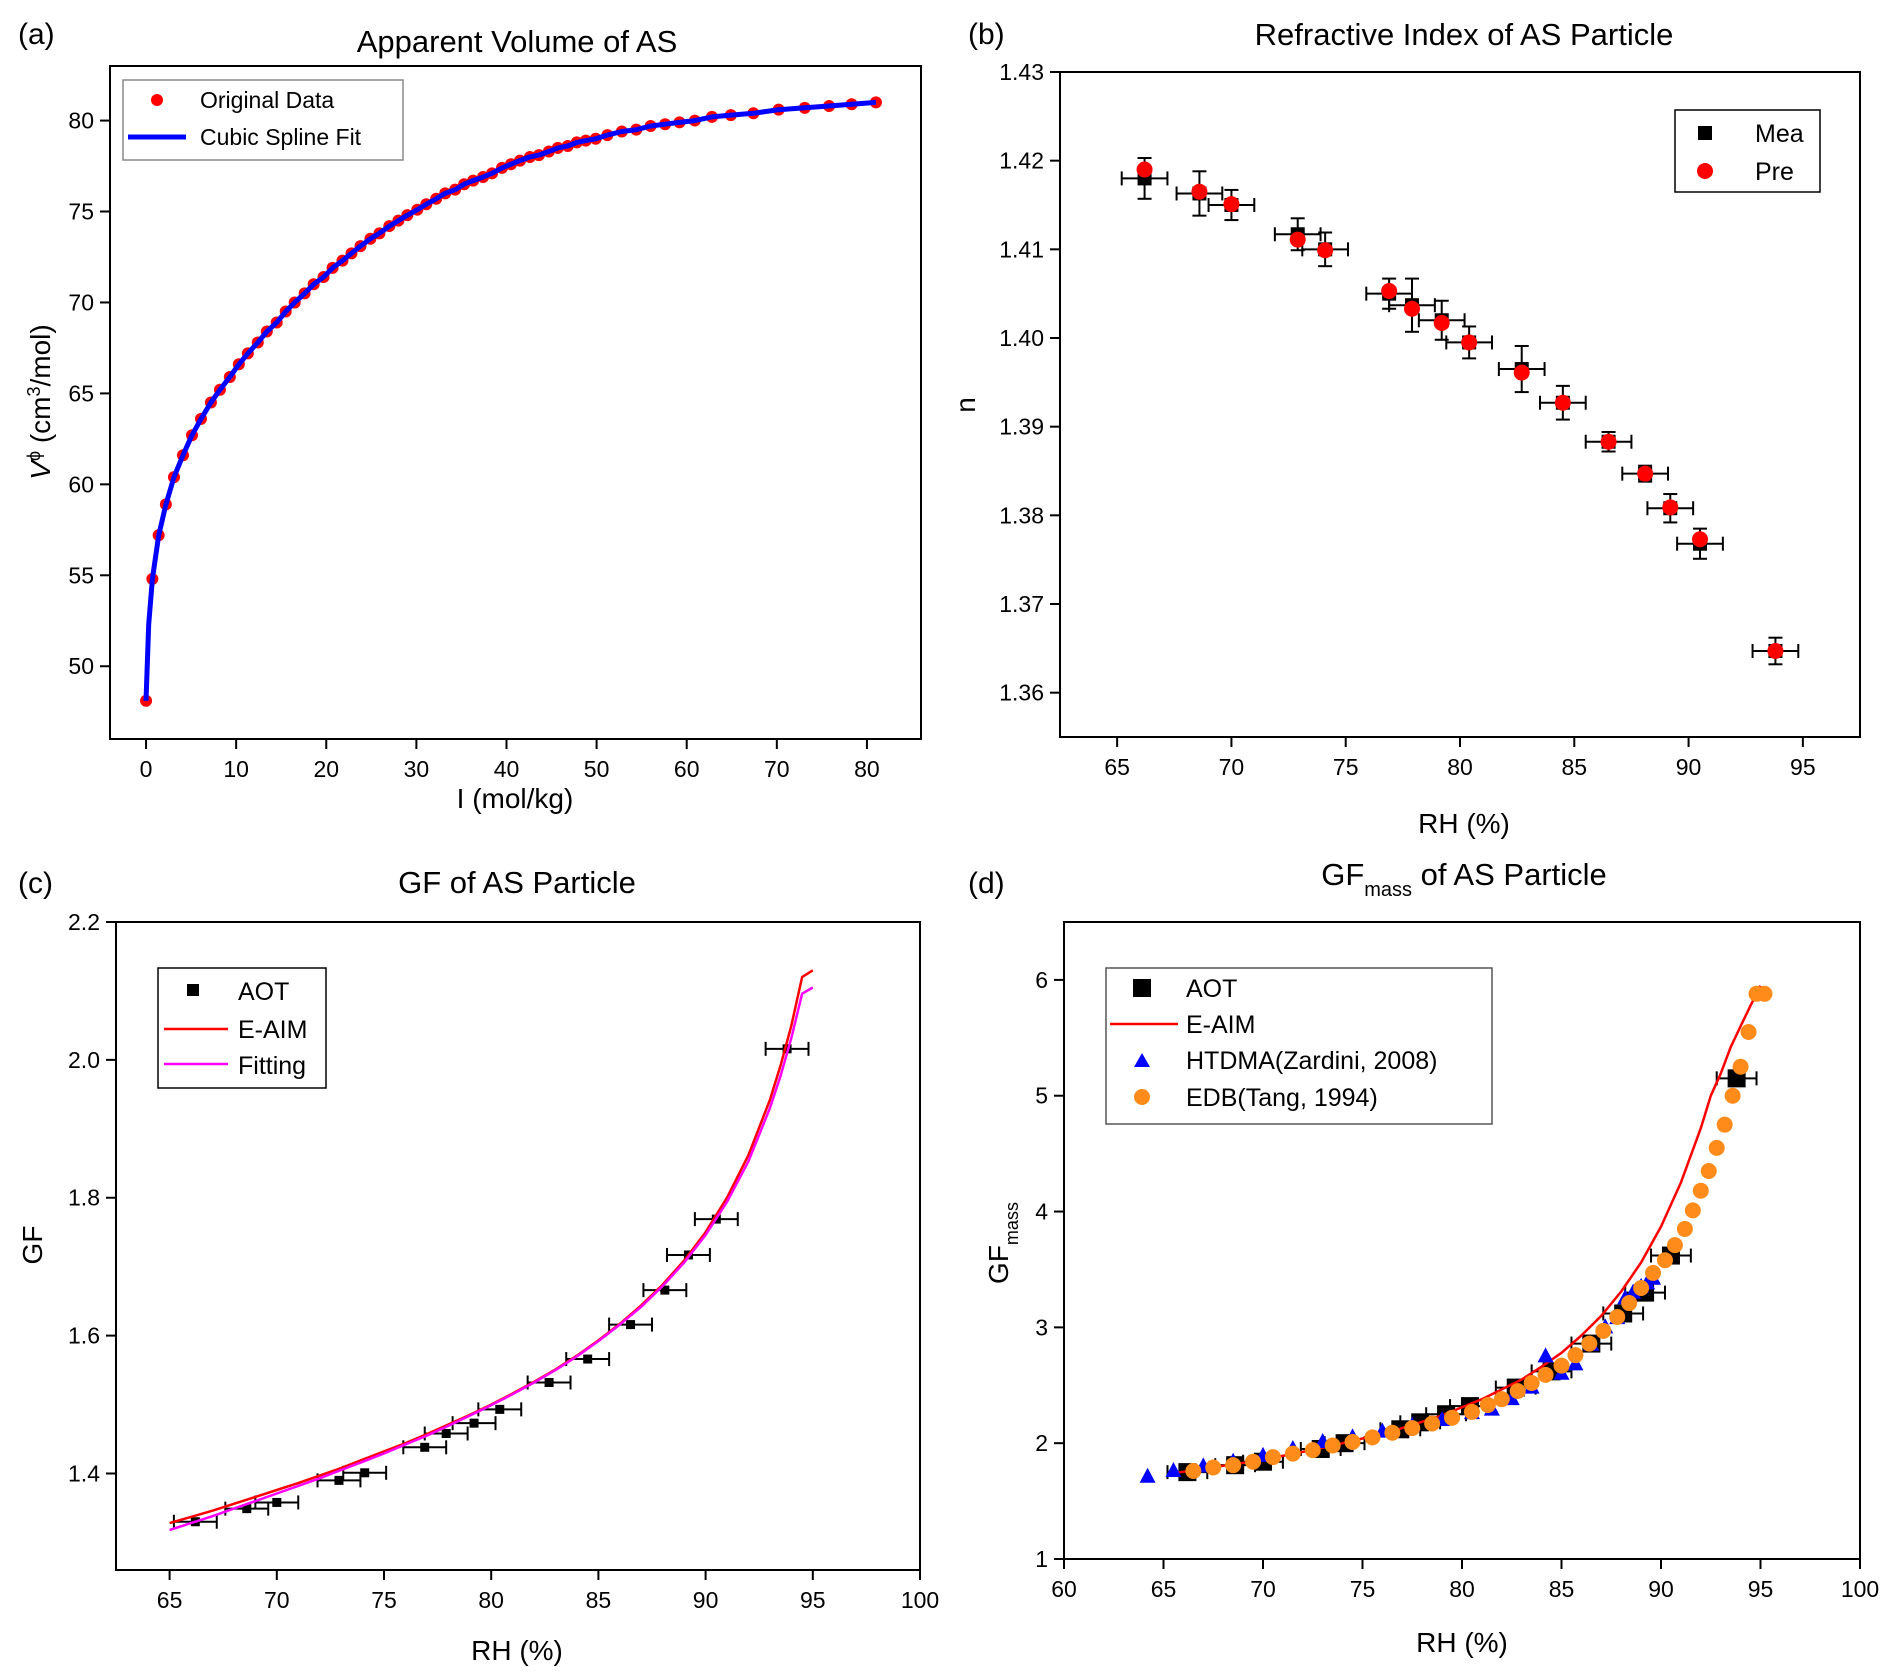 Image resolution: width=1892 pixels, height=1680 pixels. I want to click on x-tick-label: 50, so click(597, 769).